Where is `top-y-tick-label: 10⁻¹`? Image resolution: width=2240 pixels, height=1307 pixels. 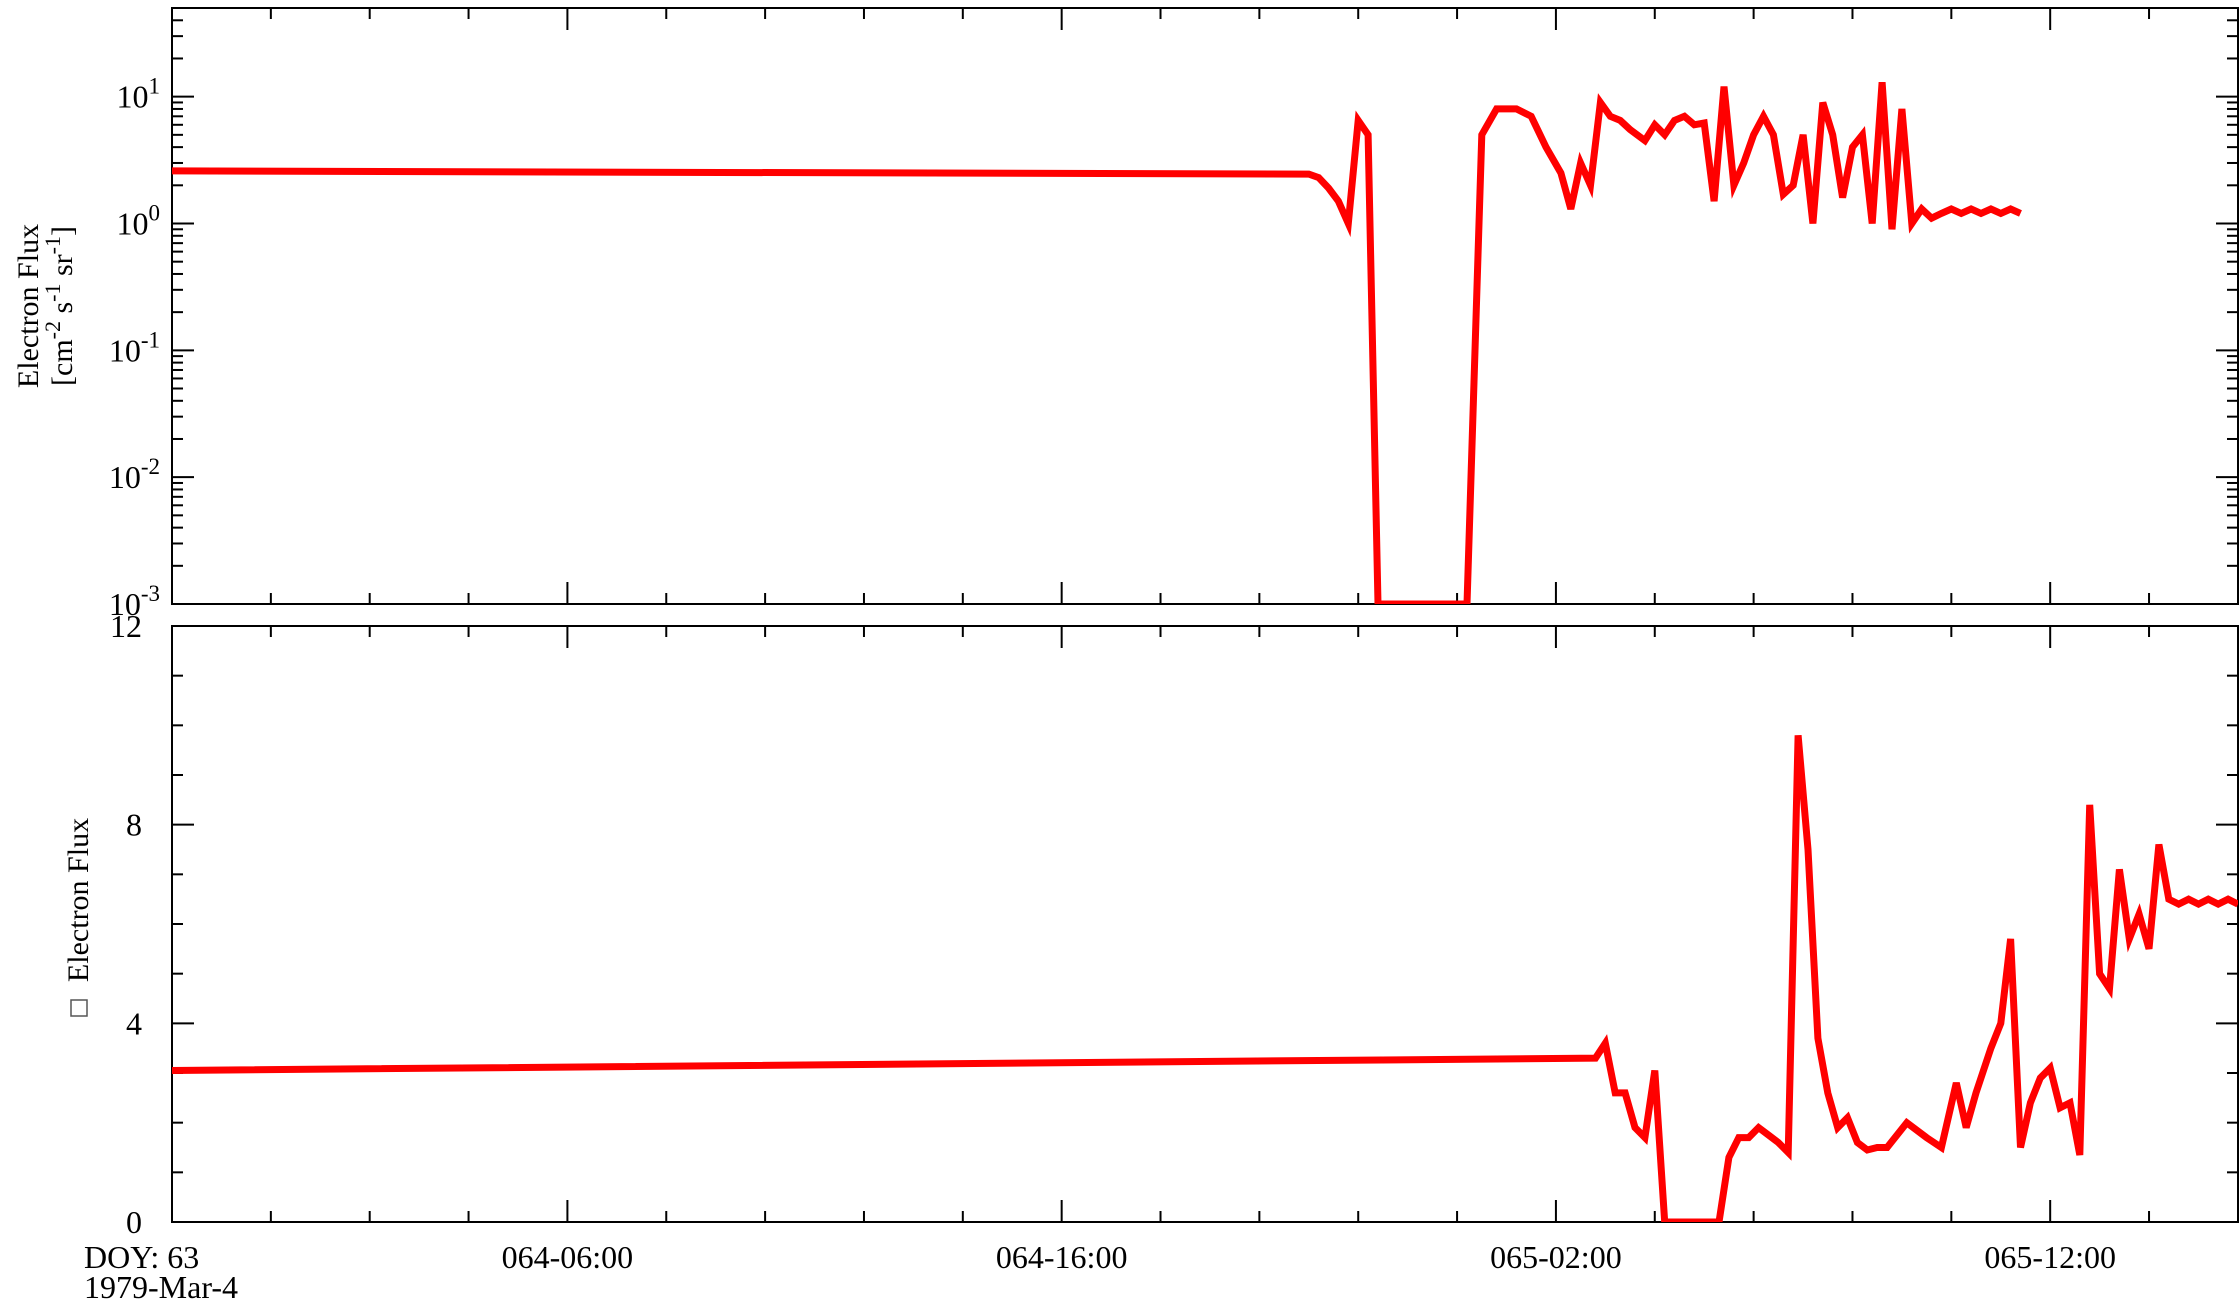
top-y-tick-label: 10⁻¹ is located at coordinates (134, 347).